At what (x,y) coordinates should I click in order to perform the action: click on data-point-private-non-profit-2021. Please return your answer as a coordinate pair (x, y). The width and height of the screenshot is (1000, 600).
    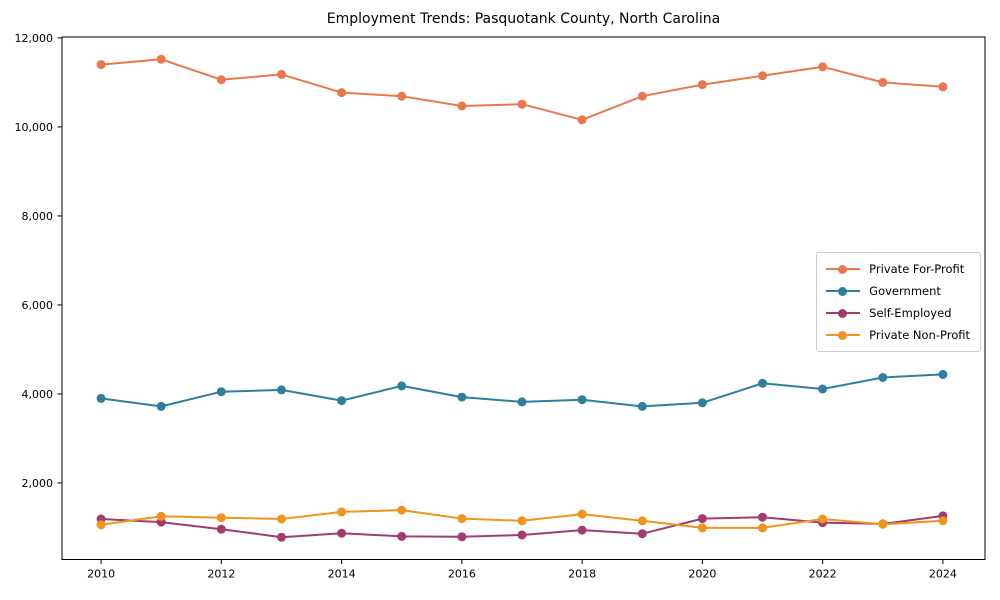
    Looking at the image, I should click on (762, 528).